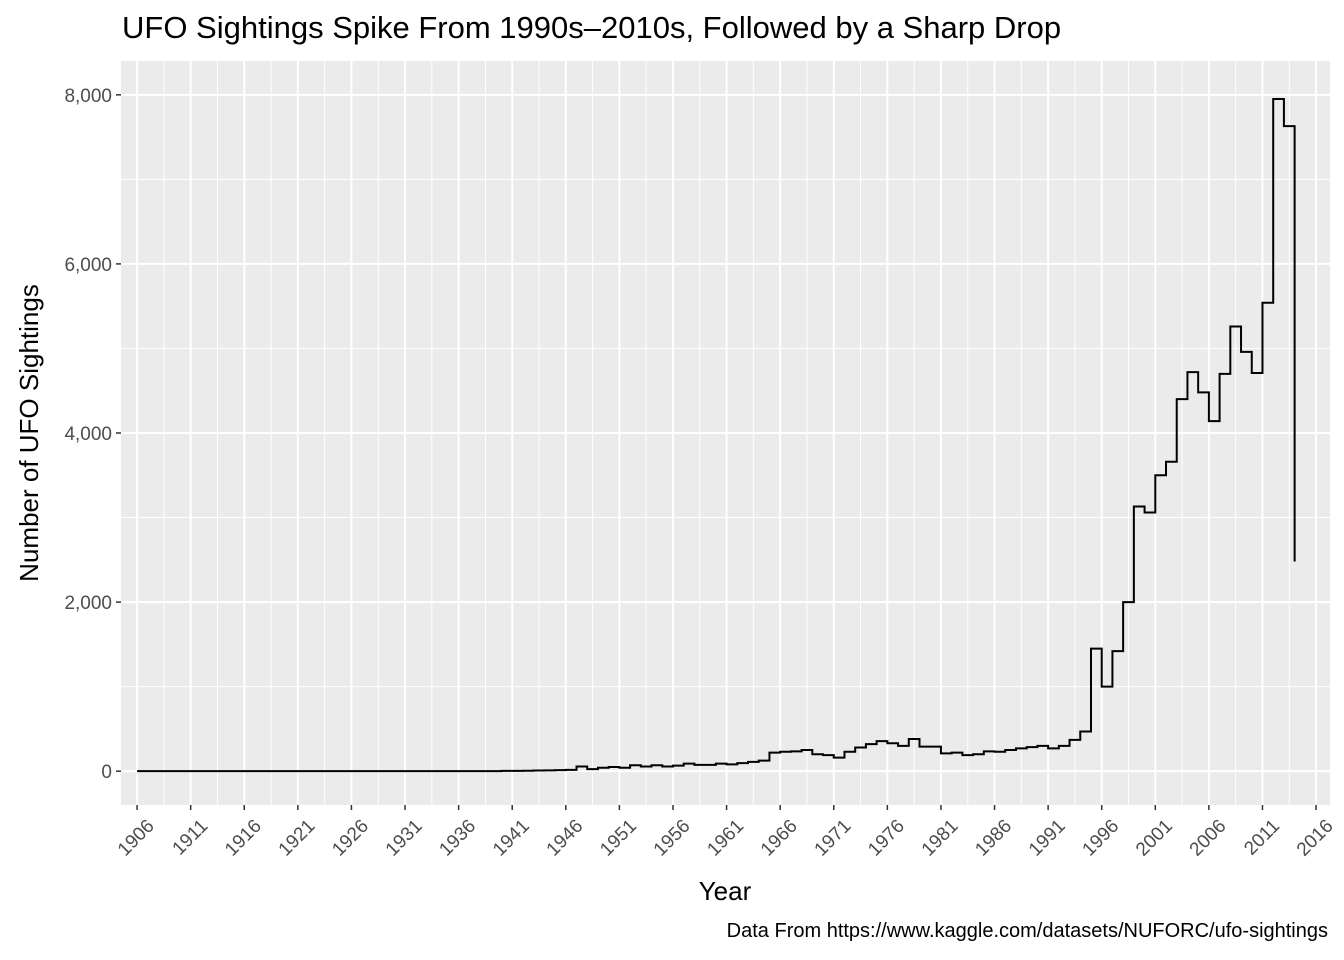 Image resolution: width=1344 pixels, height=960 pixels. I want to click on x-tick-label: 1976, so click(886, 838).